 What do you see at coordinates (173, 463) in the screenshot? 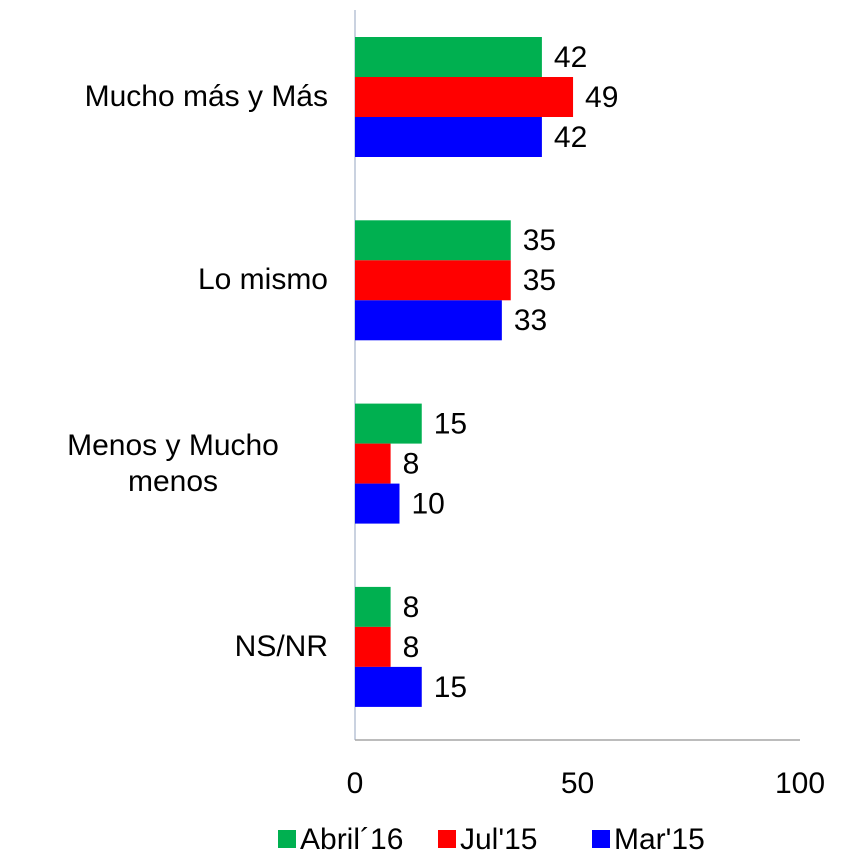
I see `category-label: Menos y Mucho menos` at bounding box center [173, 463].